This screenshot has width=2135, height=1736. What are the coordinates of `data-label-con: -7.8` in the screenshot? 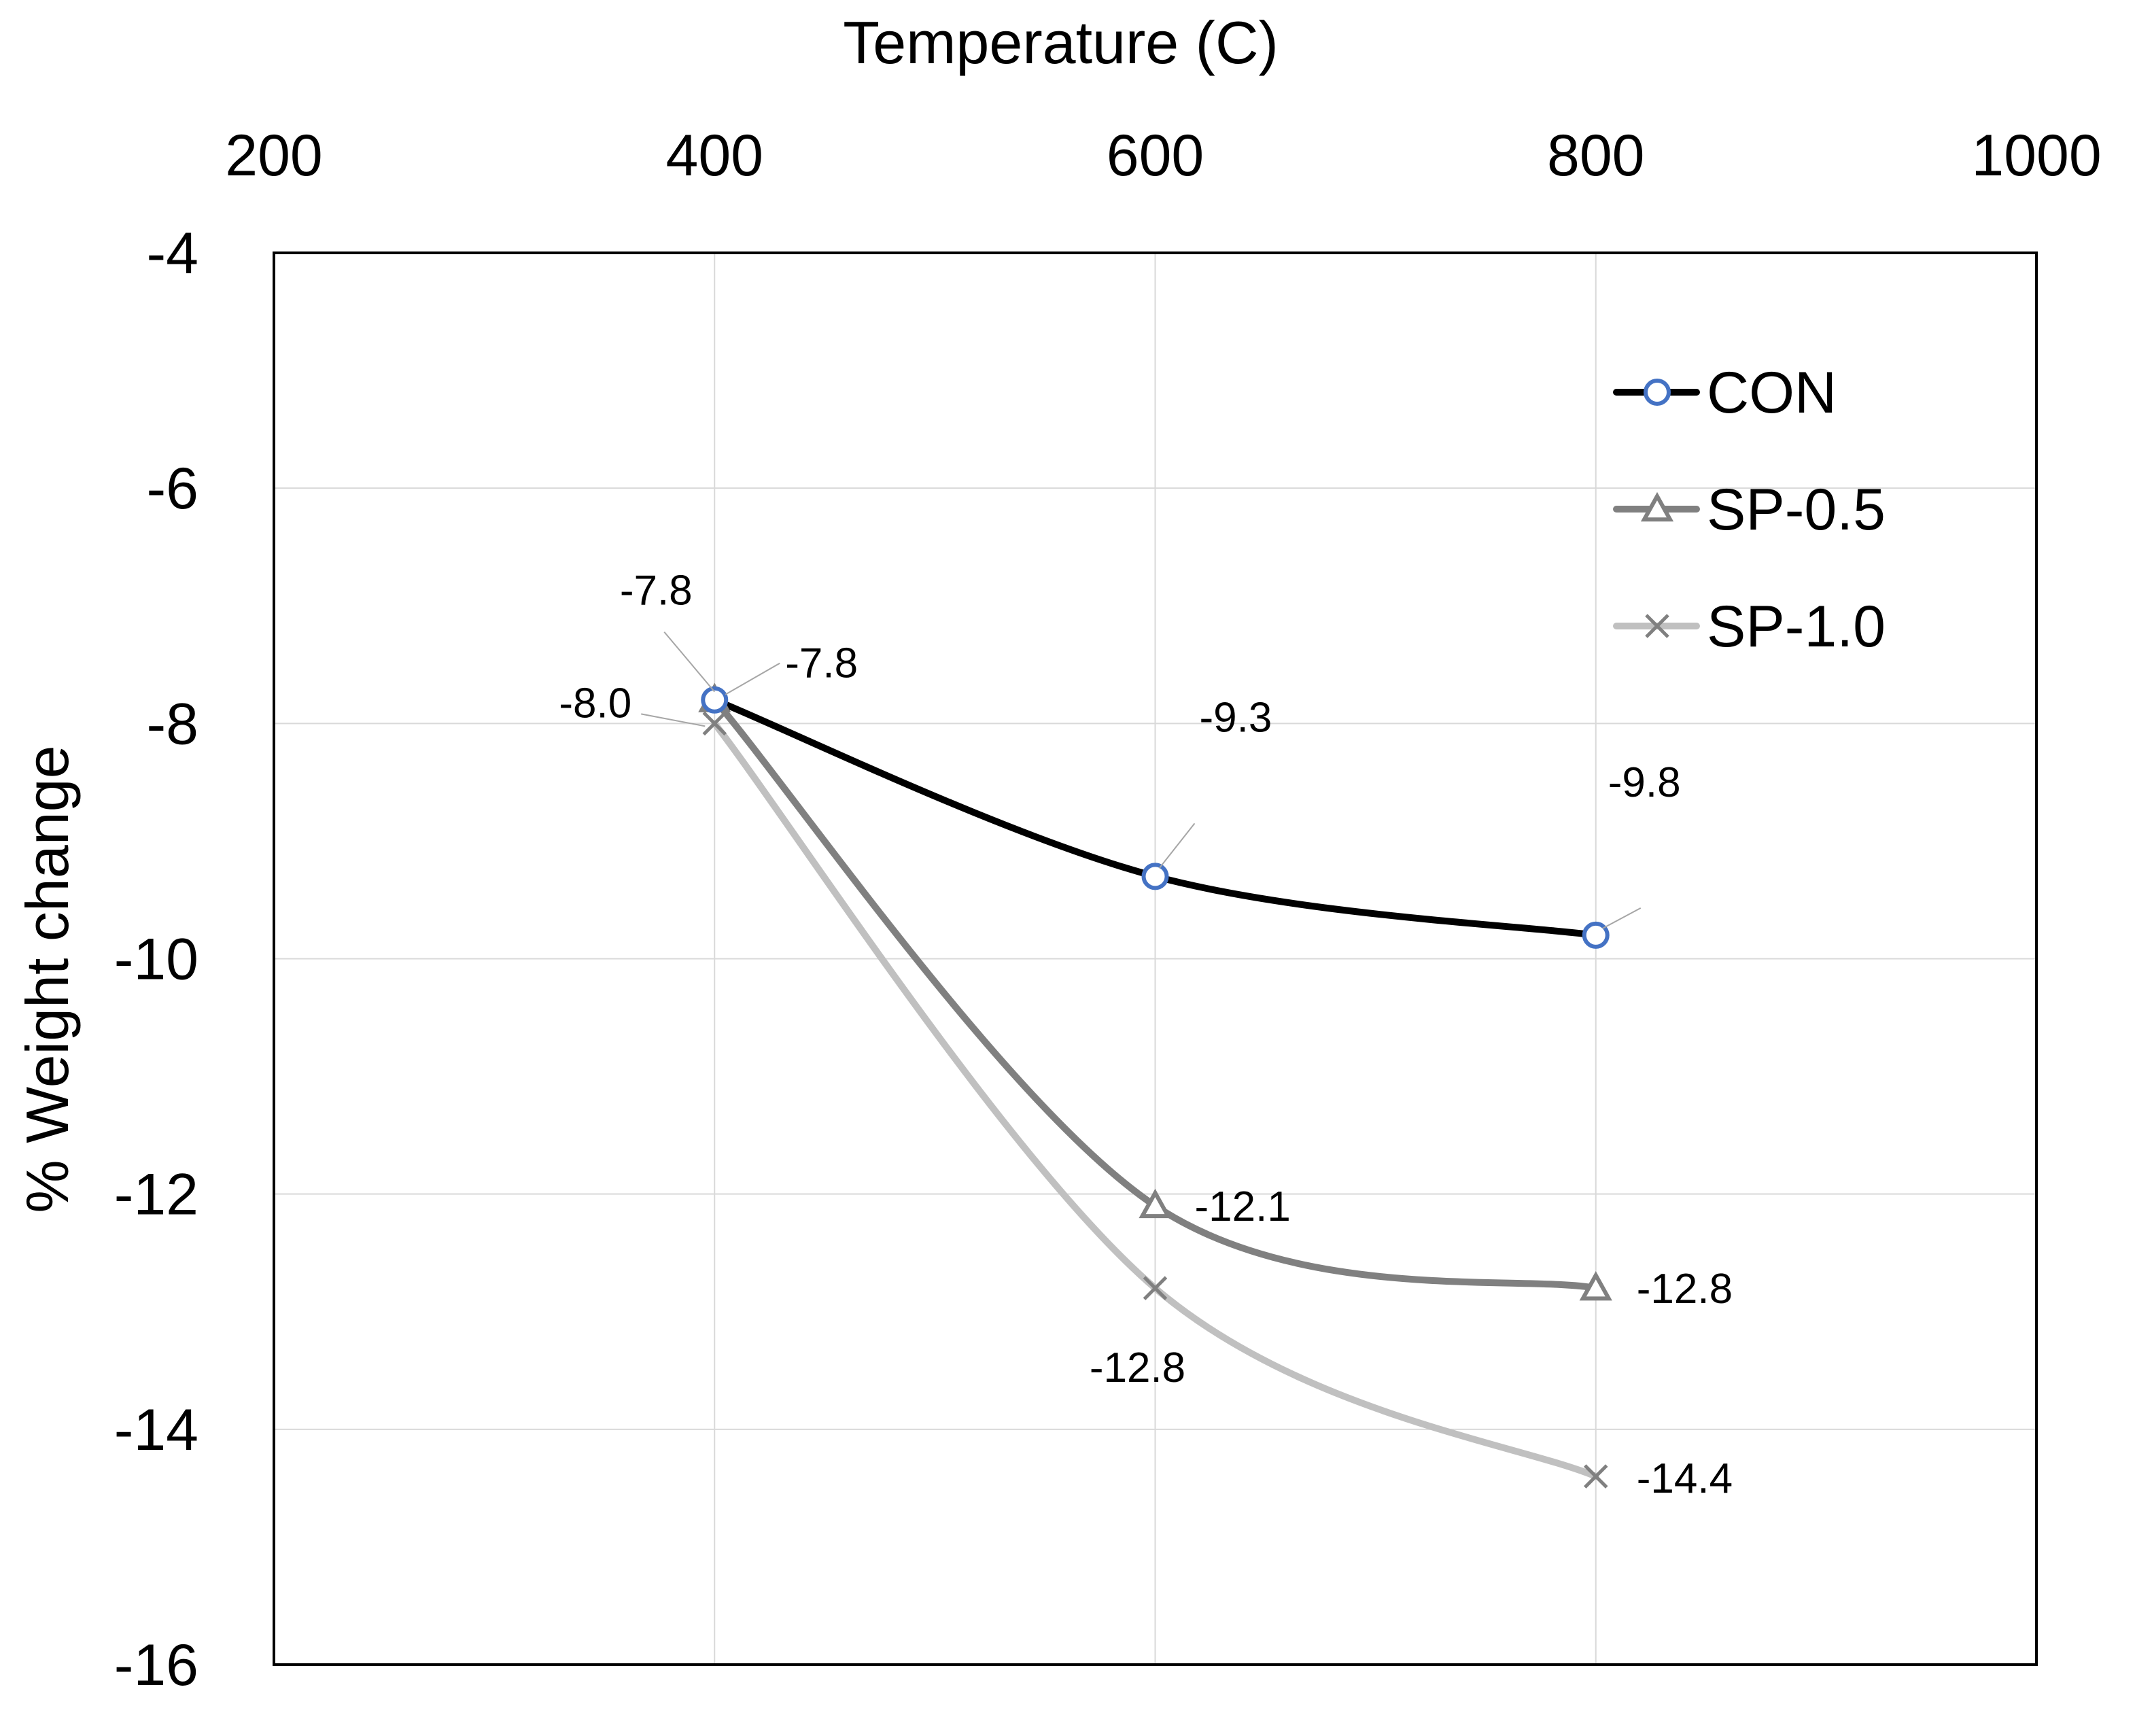 It's located at (656, 591).